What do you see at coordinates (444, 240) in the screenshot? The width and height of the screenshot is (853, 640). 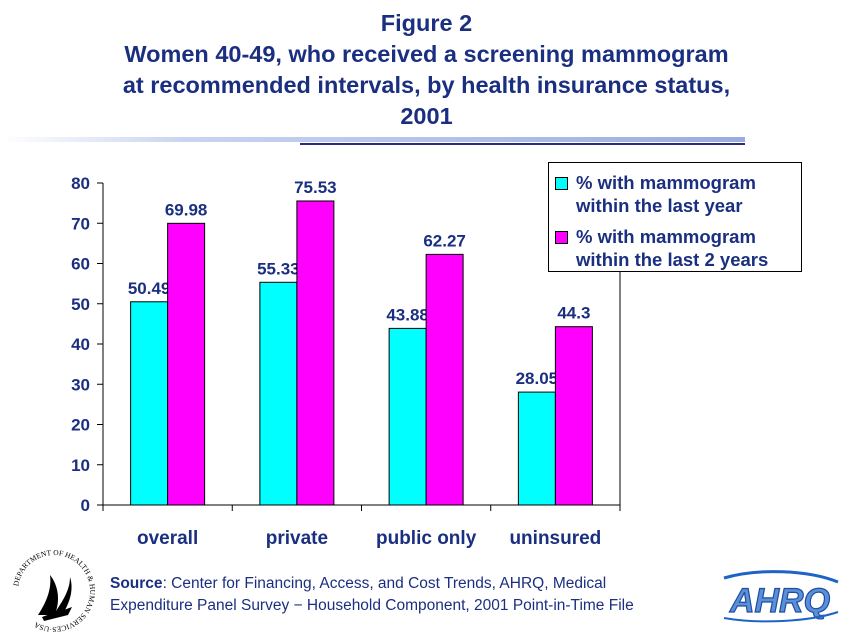 I see `data-label-last-2-years: 62.27` at bounding box center [444, 240].